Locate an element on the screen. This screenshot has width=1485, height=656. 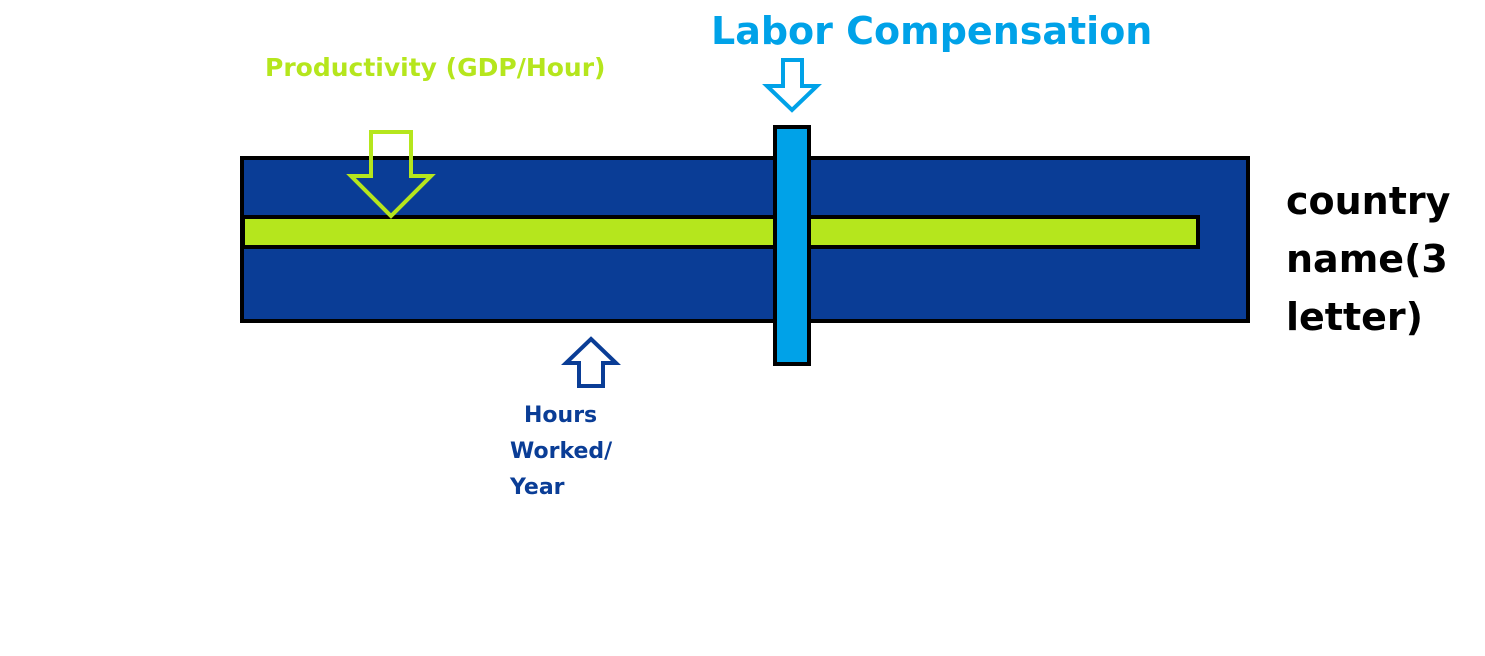
hours-worked-label: Hours Worked/ Year is located at coordinates (561, 452).